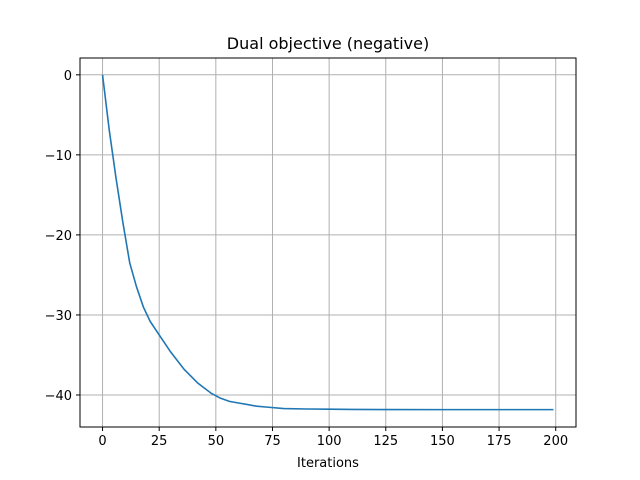  Describe the element at coordinates (328, 43) in the screenshot. I see `chart-title: Dual objective (negative)` at that location.